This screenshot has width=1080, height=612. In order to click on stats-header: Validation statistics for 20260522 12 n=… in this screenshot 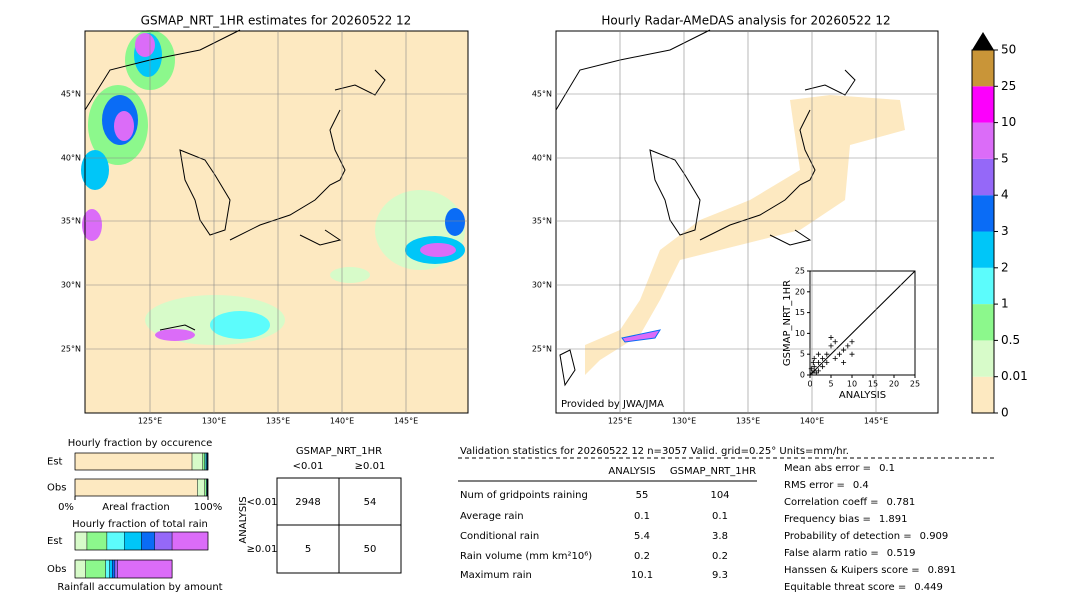, I will do `click(654, 451)`.